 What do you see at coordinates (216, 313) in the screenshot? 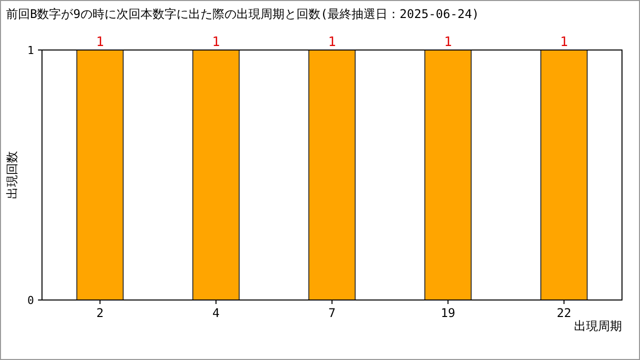
I see `x-tick-label: 4` at bounding box center [216, 313].